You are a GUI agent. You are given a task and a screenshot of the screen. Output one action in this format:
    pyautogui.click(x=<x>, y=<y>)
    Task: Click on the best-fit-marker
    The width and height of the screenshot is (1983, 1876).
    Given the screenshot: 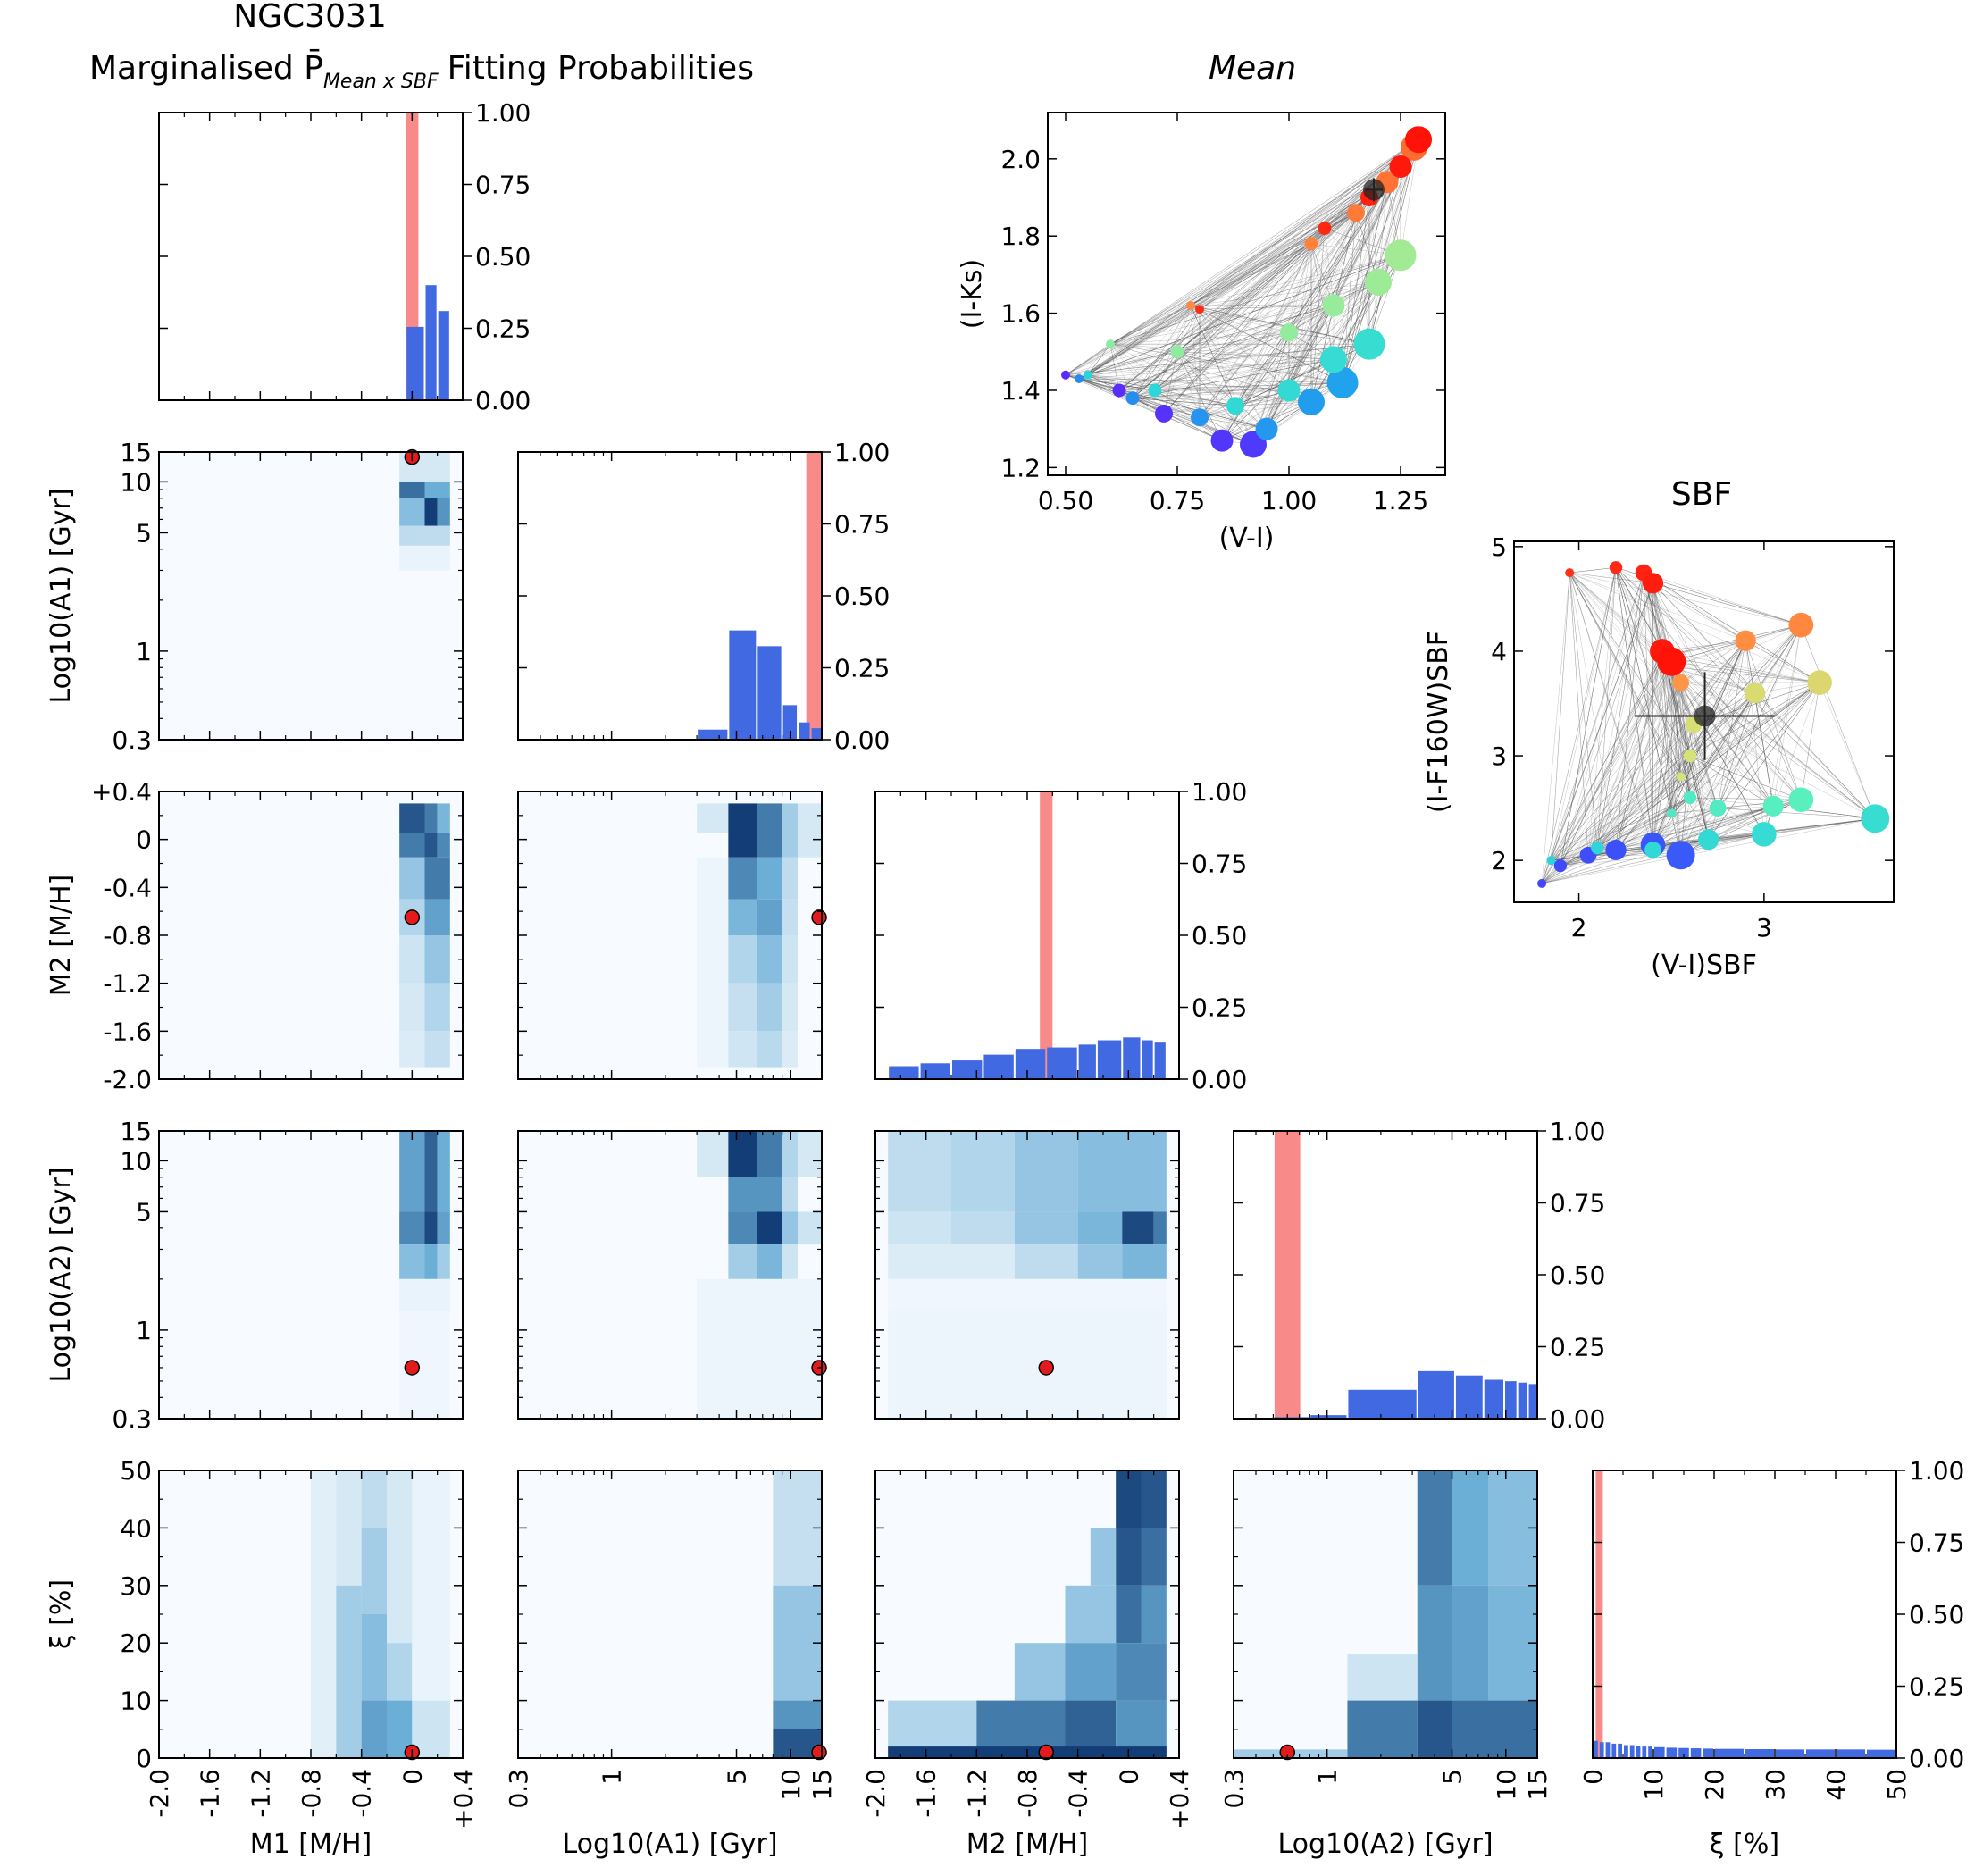 What is the action you would take?
    pyautogui.click(x=1046, y=1368)
    